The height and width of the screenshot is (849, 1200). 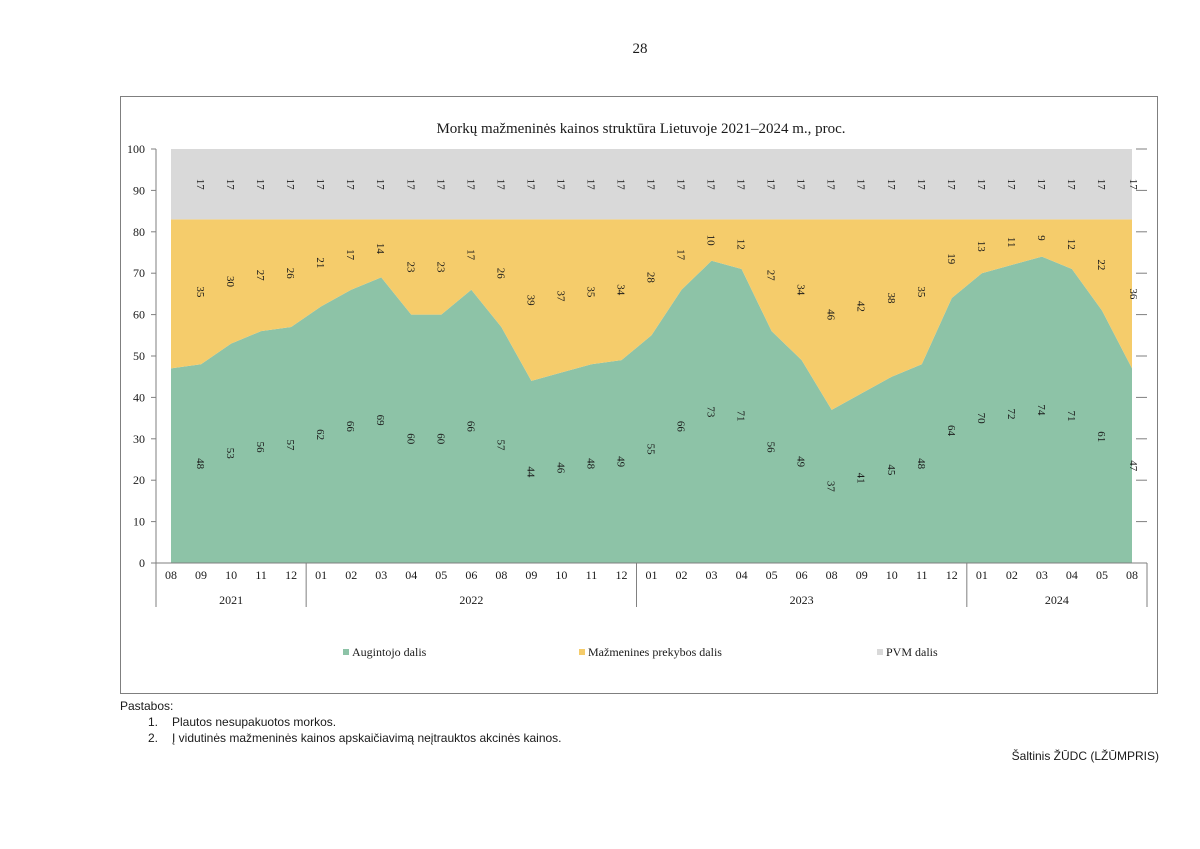 I want to click on data-label: 14, so click(x=380, y=249).